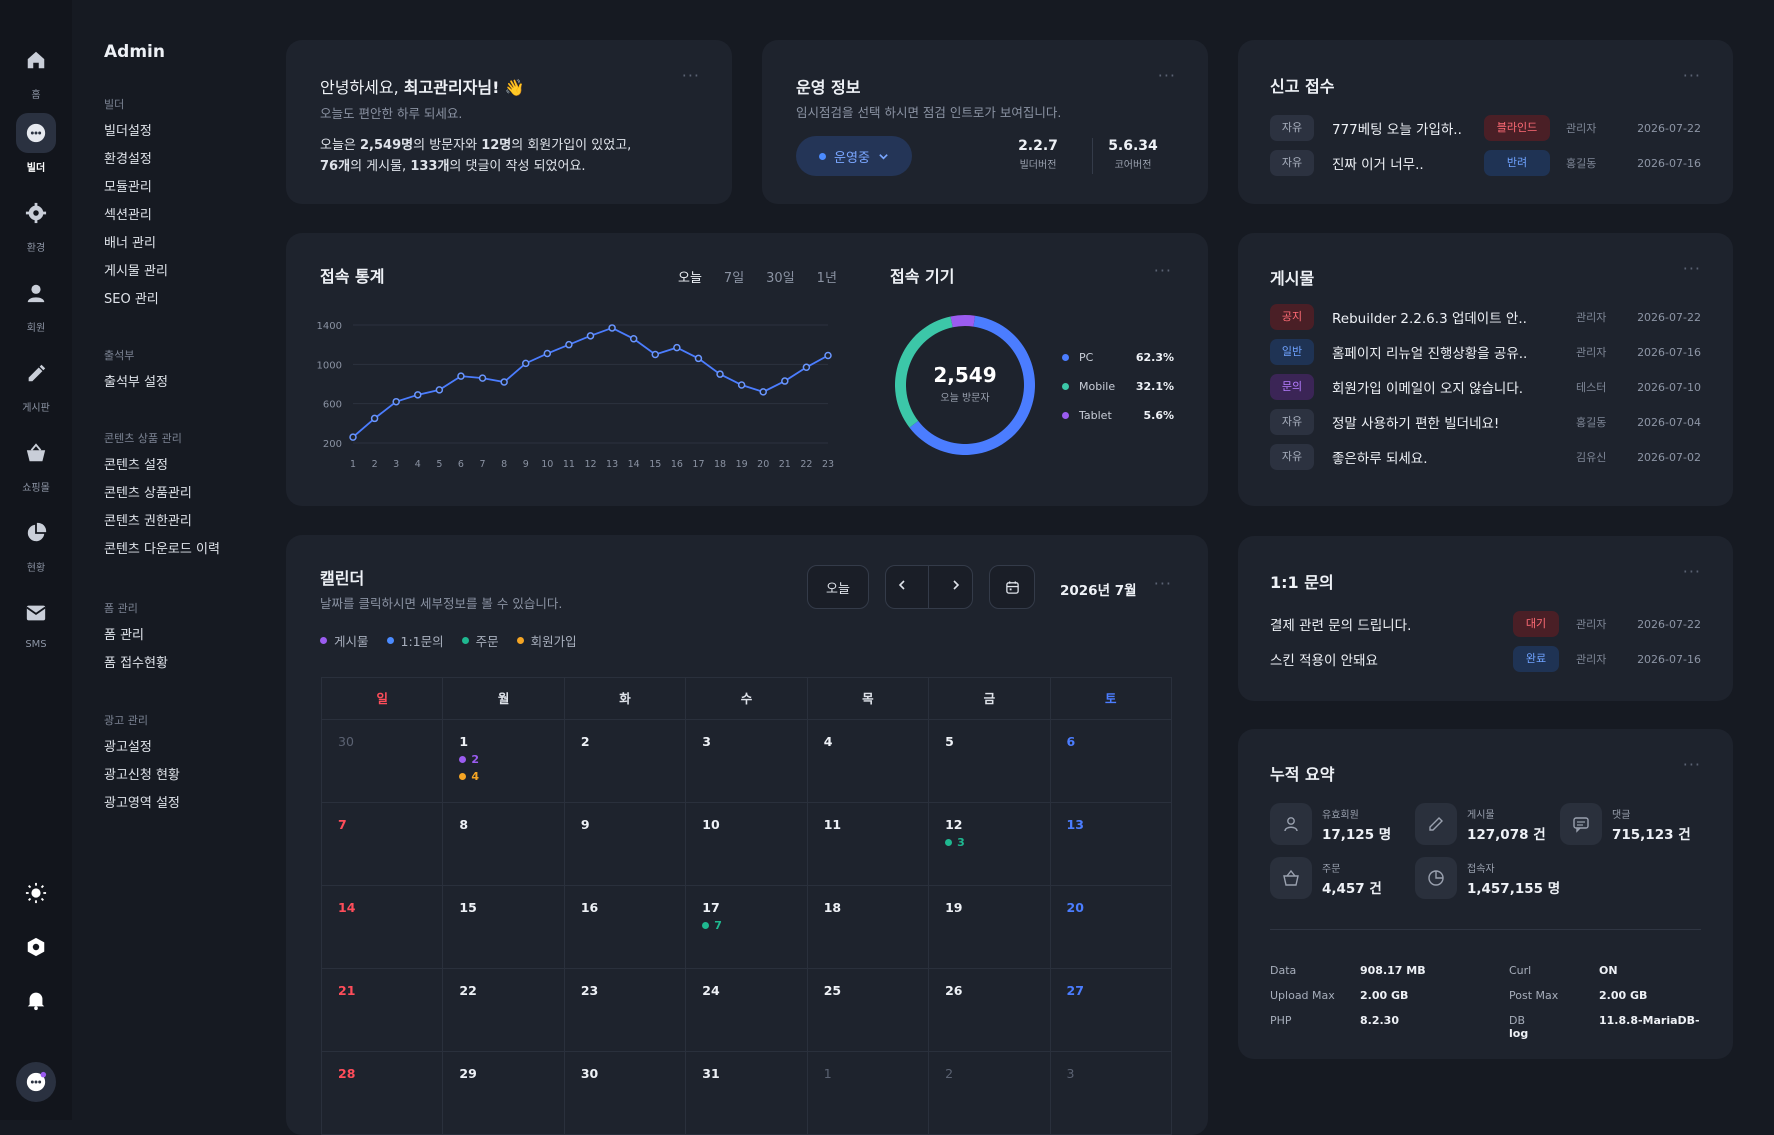 Image resolution: width=1774 pixels, height=1135 pixels. What do you see at coordinates (504, 1093) in the screenshot?
I see `calendar-day: 29` at bounding box center [504, 1093].